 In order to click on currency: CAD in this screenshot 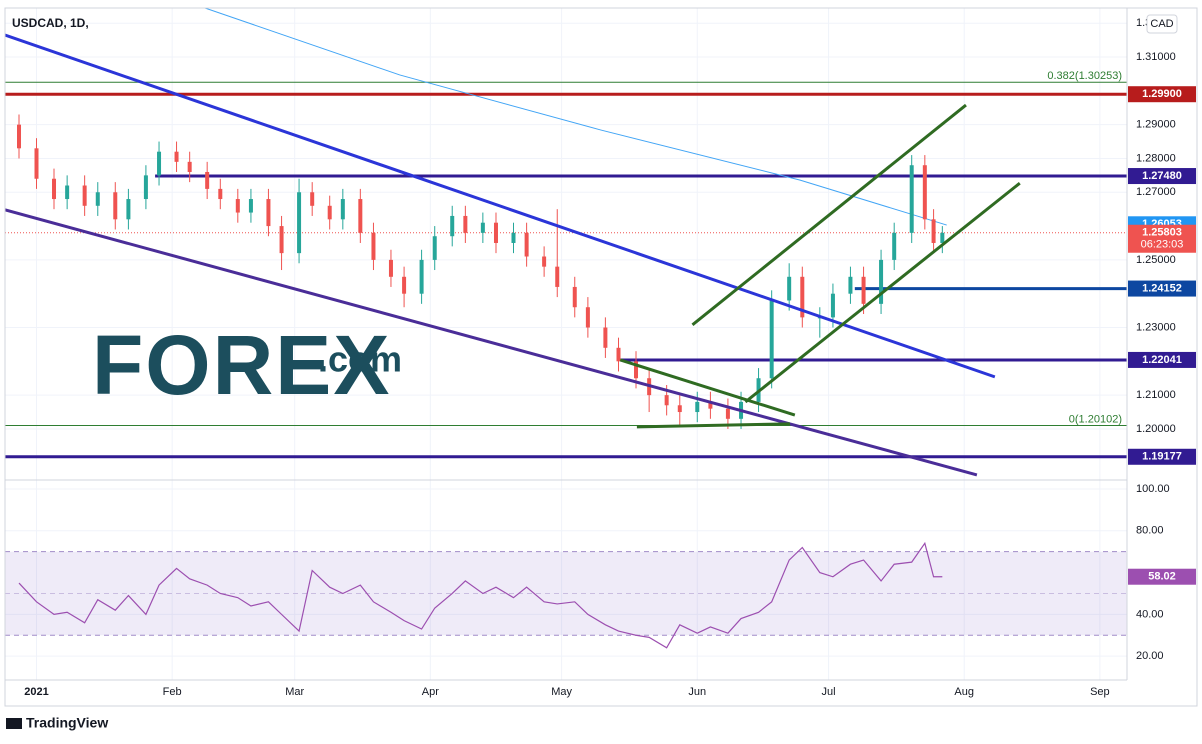, I will do `click(1161, 24)`.